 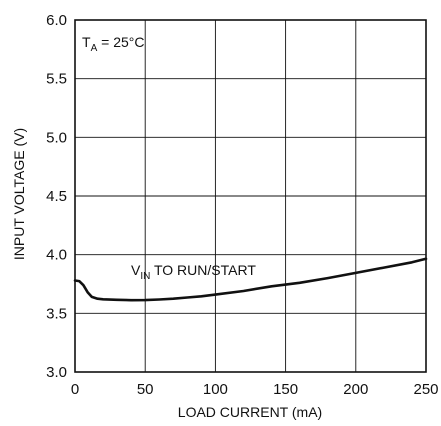 What do you see at coordinates (145, 276) in the screenshot?
I see `series-label-sub: IN` at bounding box center [145, 276].